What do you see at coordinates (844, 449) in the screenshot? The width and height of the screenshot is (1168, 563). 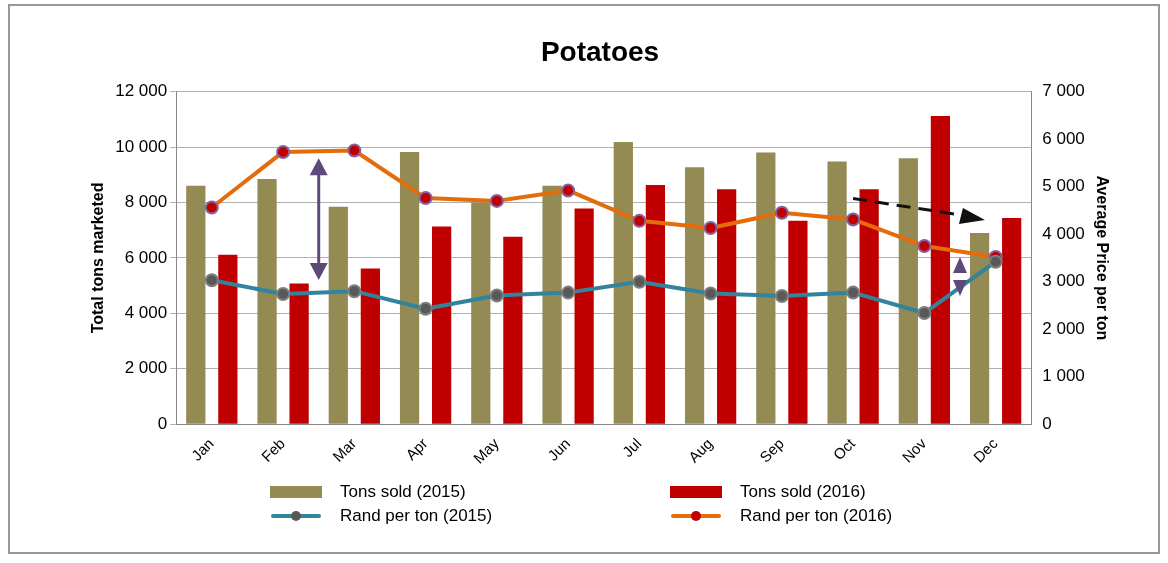 I see `x-tick-label: Oct` at bounding box center [844, 449].